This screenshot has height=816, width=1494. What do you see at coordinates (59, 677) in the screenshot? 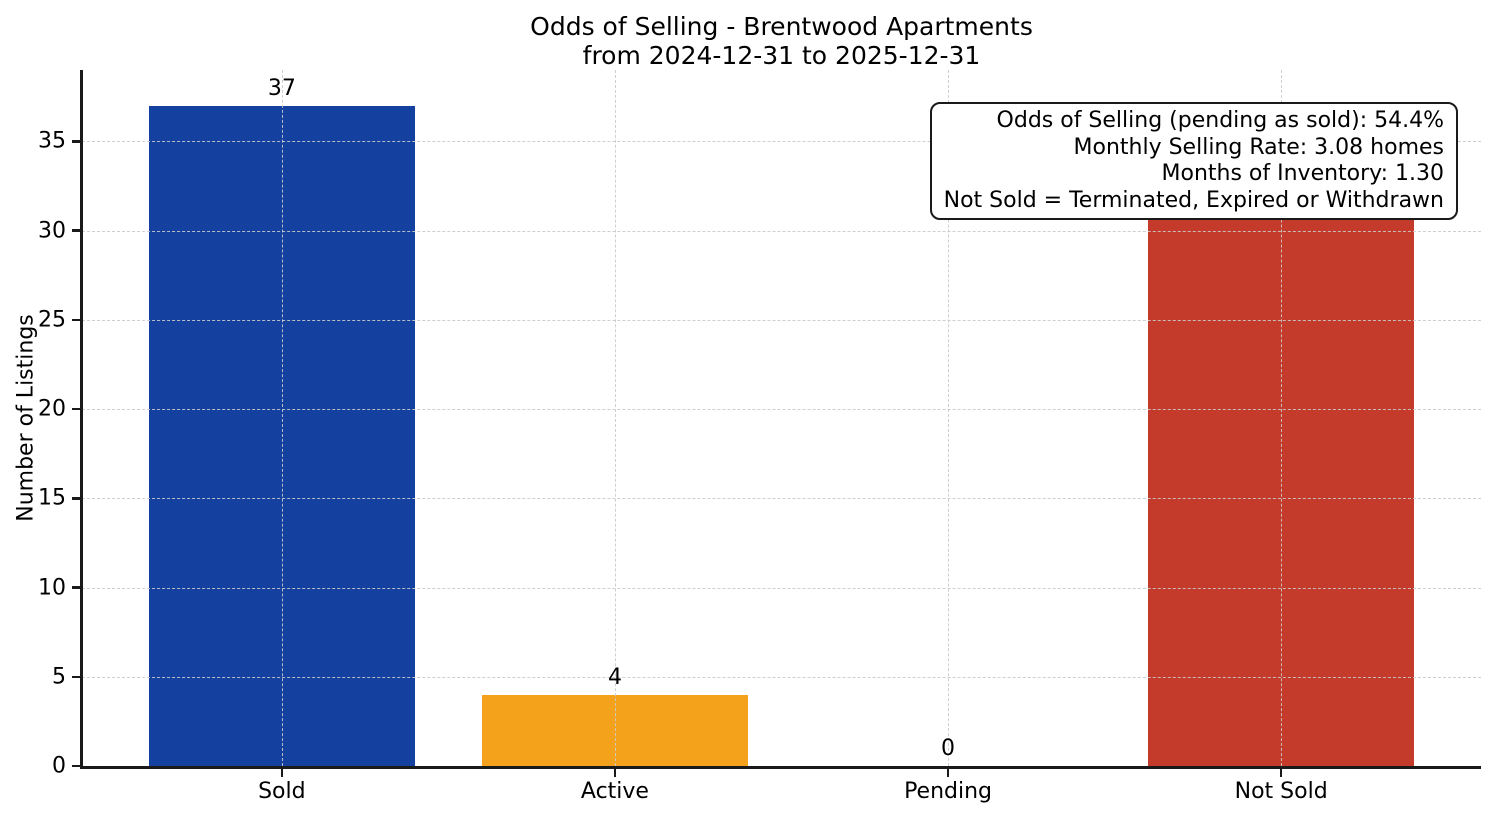
I see `y-tick-label: 5` at bounding box center [59, 677].